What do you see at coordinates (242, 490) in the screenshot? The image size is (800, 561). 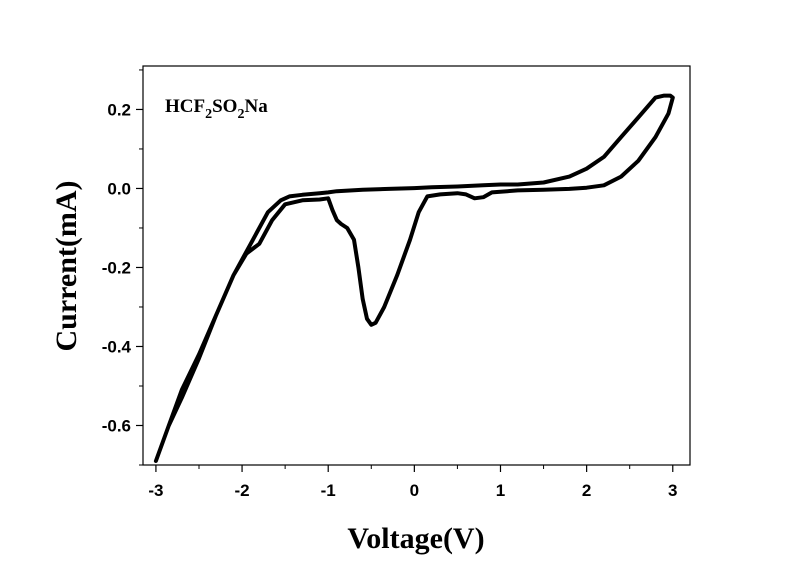 I see `x-tick-label: -2` at bounding box center [242, 490].